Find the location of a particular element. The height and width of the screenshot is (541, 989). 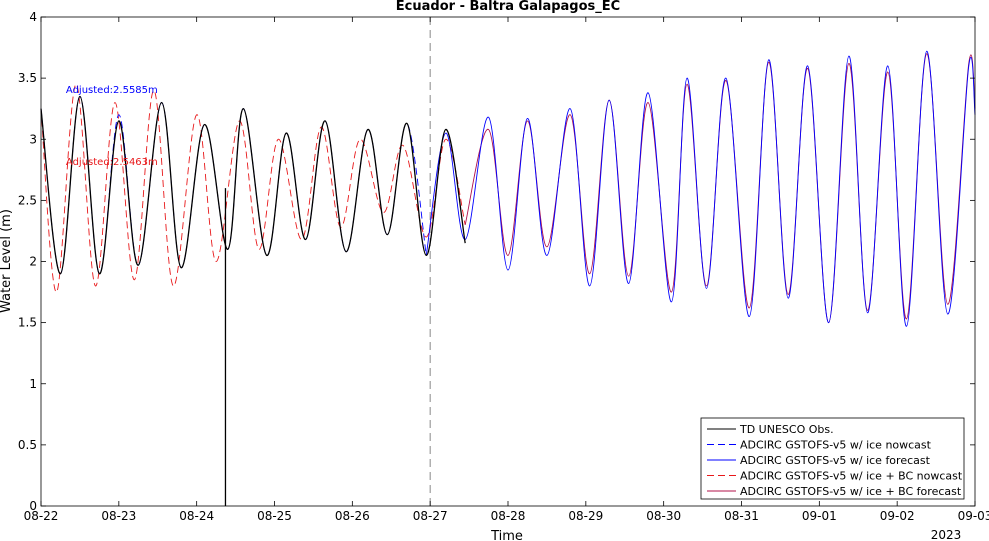

legend-label: ADCIRC GSTOFS-v5 w/ ice forecast is located at coordinates (835, 460).